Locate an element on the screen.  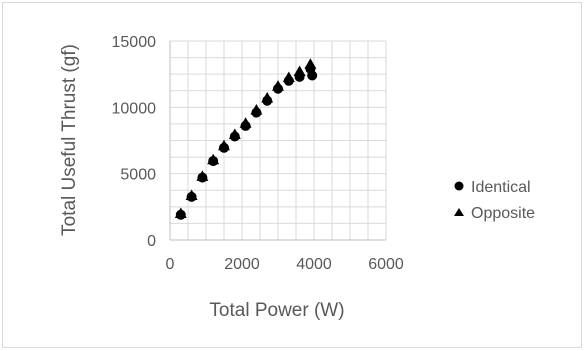
legend-label-opposite: Opposite is located at coordinates (503, 213).